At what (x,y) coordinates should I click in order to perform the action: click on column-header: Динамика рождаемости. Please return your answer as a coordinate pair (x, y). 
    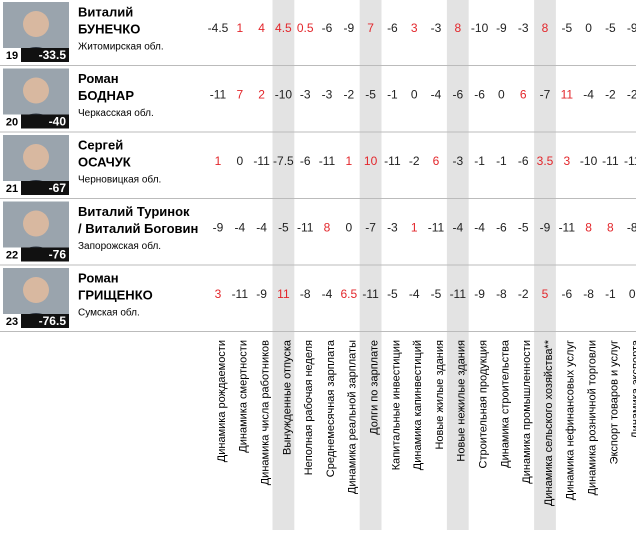
    Looking at the image, I should click on (222, 401).